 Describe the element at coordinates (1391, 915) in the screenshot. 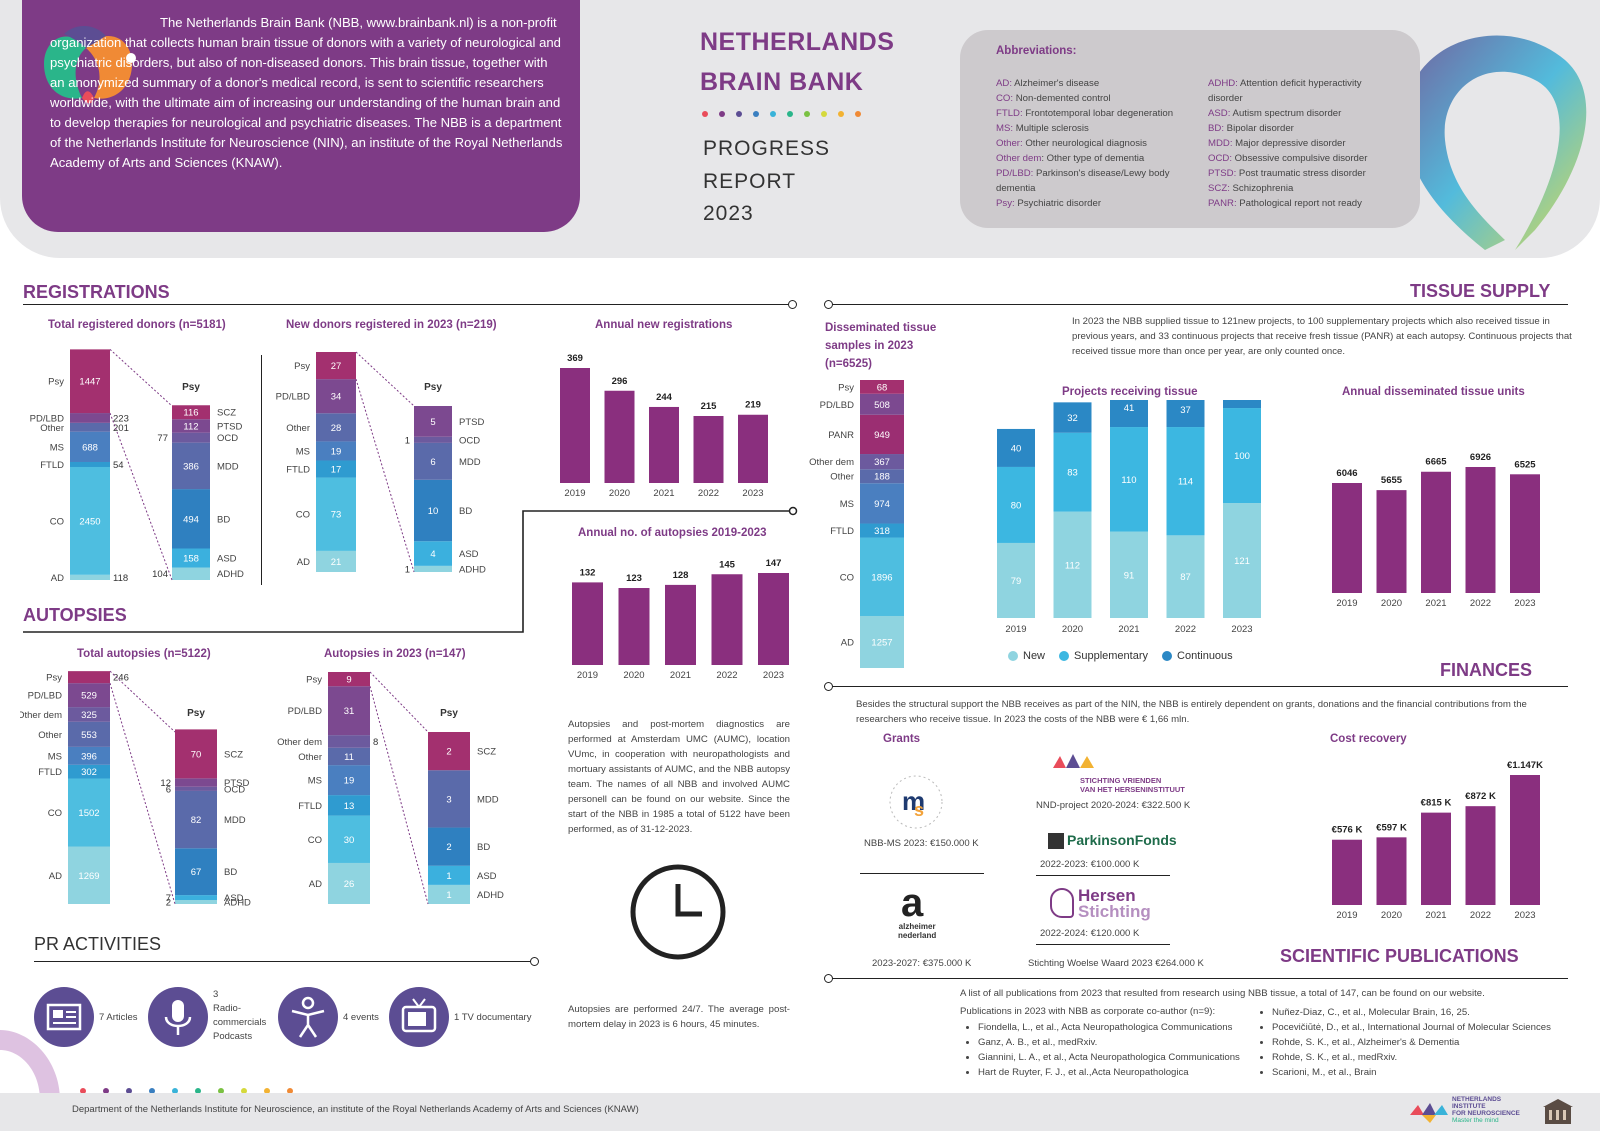

I see `bar-category: 2020` at that location.